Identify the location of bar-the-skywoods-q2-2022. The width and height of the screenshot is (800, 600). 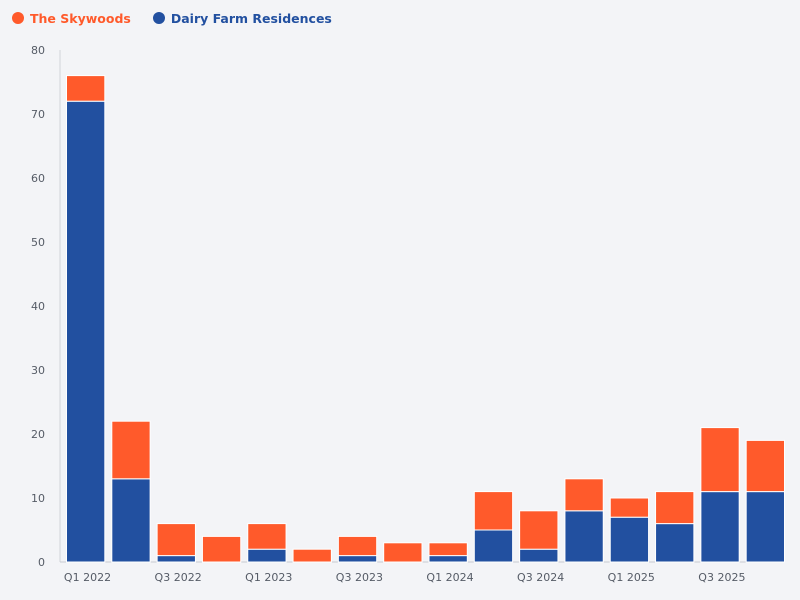
(131, 450).